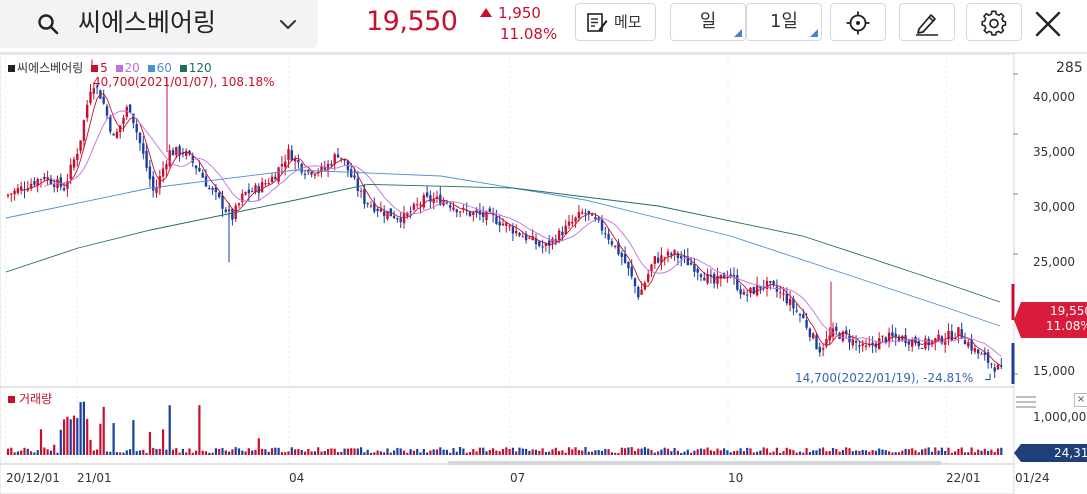 Image resolution: width=1087 pixels, height=494 pixels. I want to click on settings-button, so click(994, 22).